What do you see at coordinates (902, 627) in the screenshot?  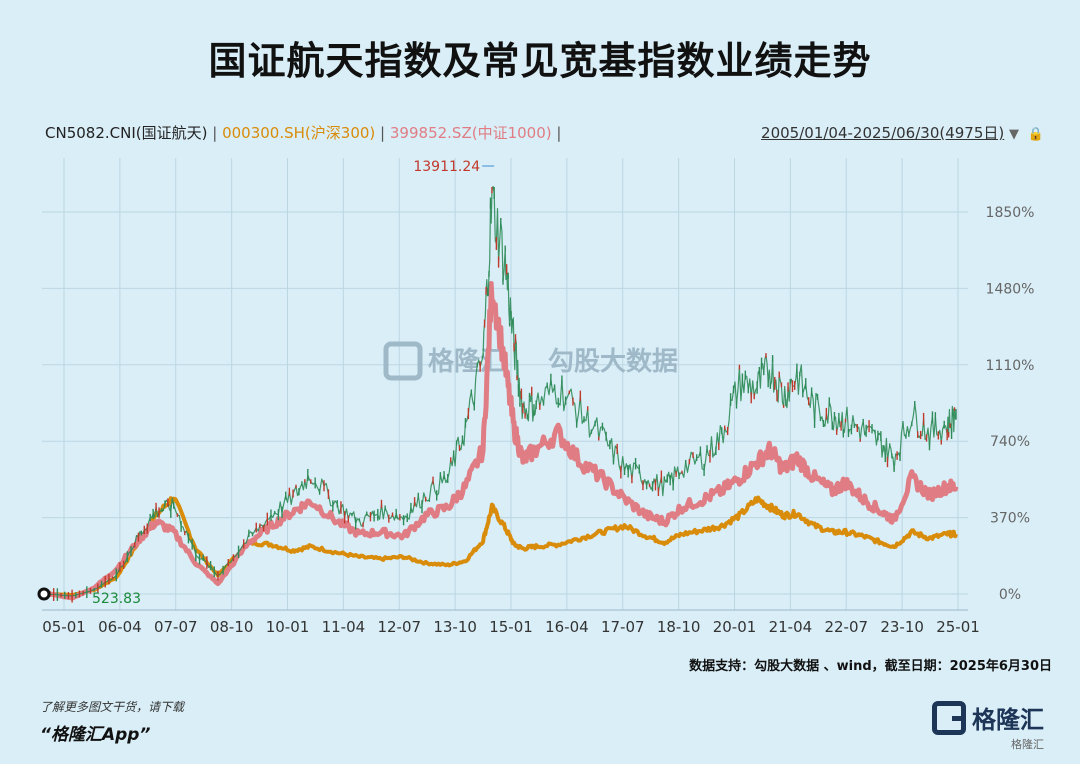 I see `x-tick-label: 23-10` at bounding box center [902, 627].